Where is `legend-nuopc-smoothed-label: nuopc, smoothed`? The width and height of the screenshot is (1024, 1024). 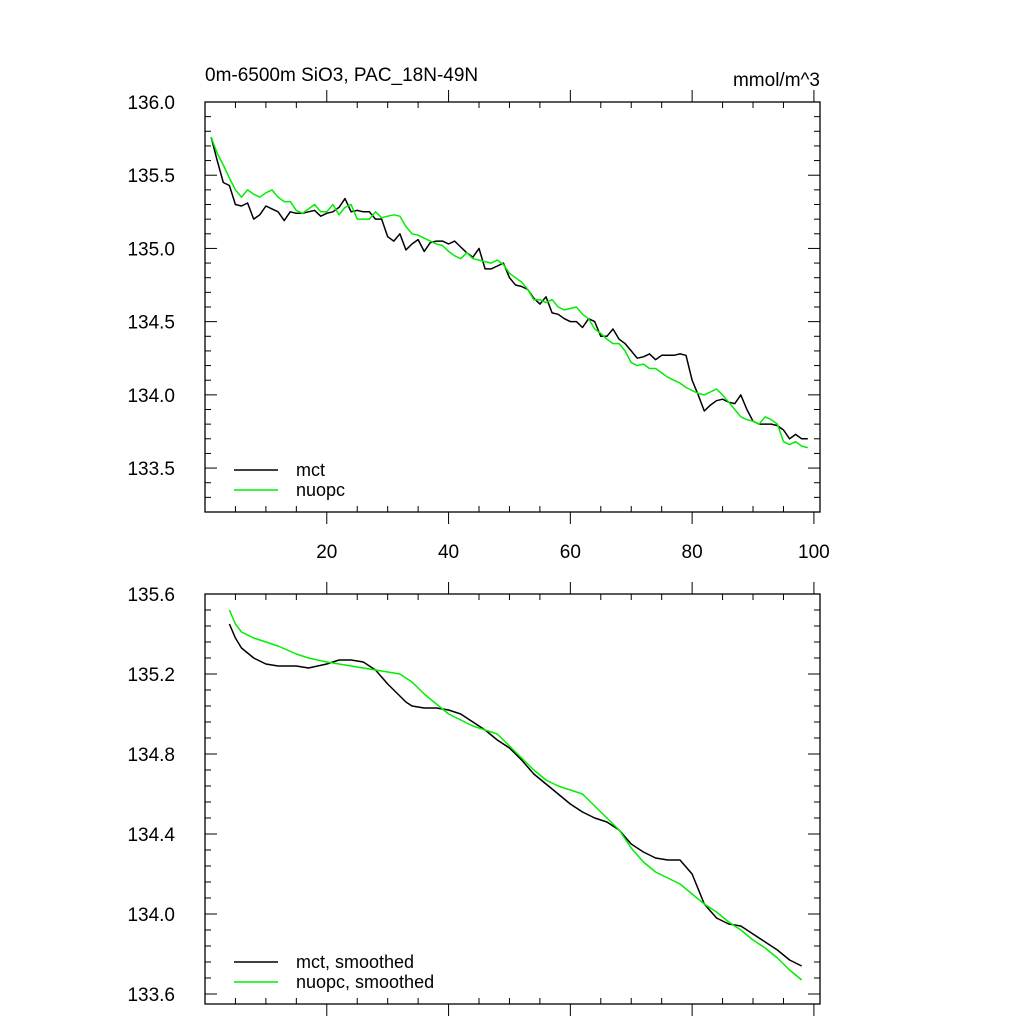 legend-nuopc-smoothed-label: nuopc, smoothed is located at coordinates (365, 982).